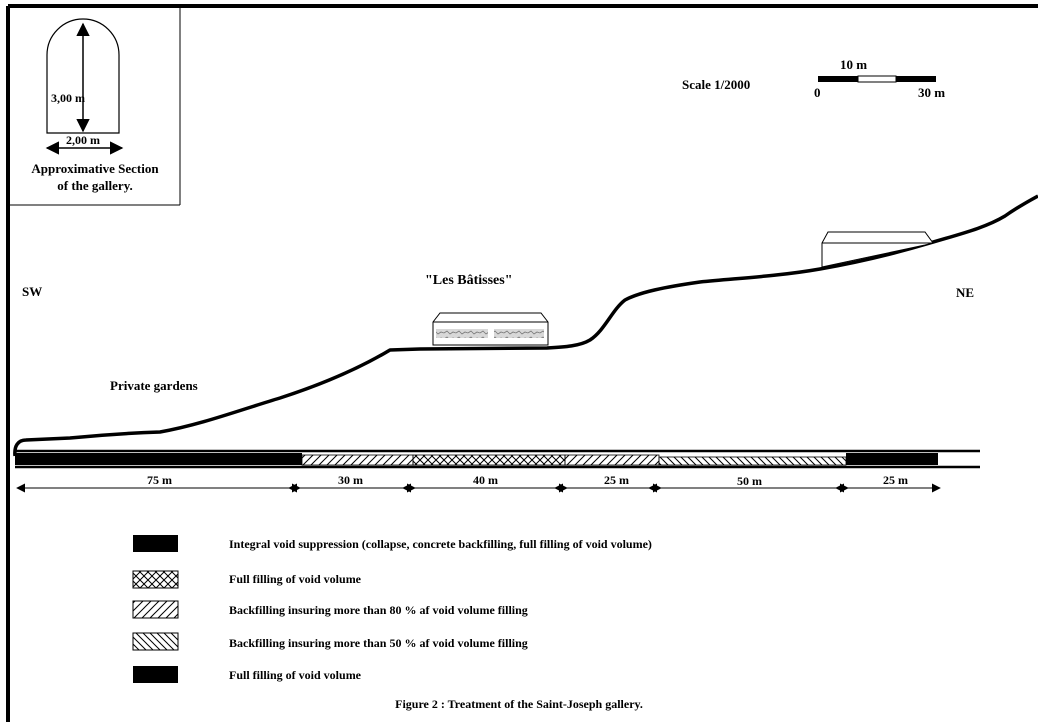  What do you see at coordinates (932, 92) in the screenshot?
I see `scale-end-label: 30 m` at bounding box center [932, 92].